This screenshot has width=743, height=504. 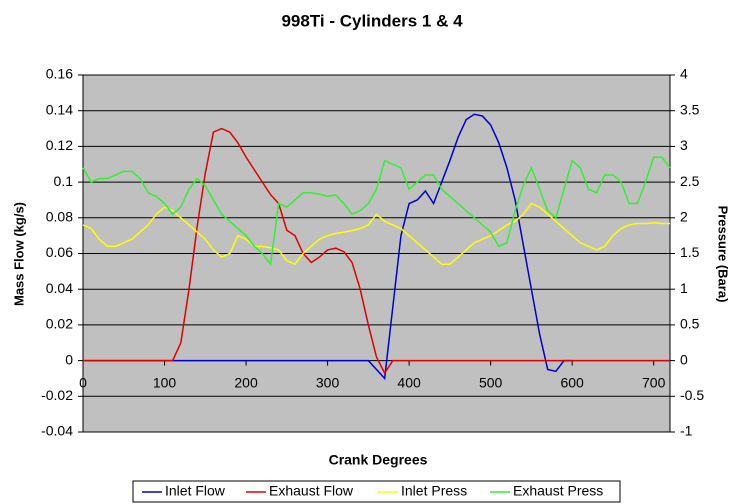 What do you see at coordinates (690, 324) in the screenshot?
I see `y2-tick-label: 0.5` at bounding box center [690, 324].